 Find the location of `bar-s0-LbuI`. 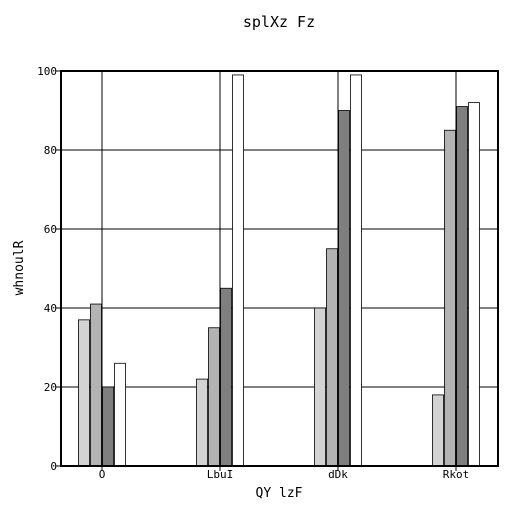

bar-s0-LbuI is located at coordinates (202, 422).